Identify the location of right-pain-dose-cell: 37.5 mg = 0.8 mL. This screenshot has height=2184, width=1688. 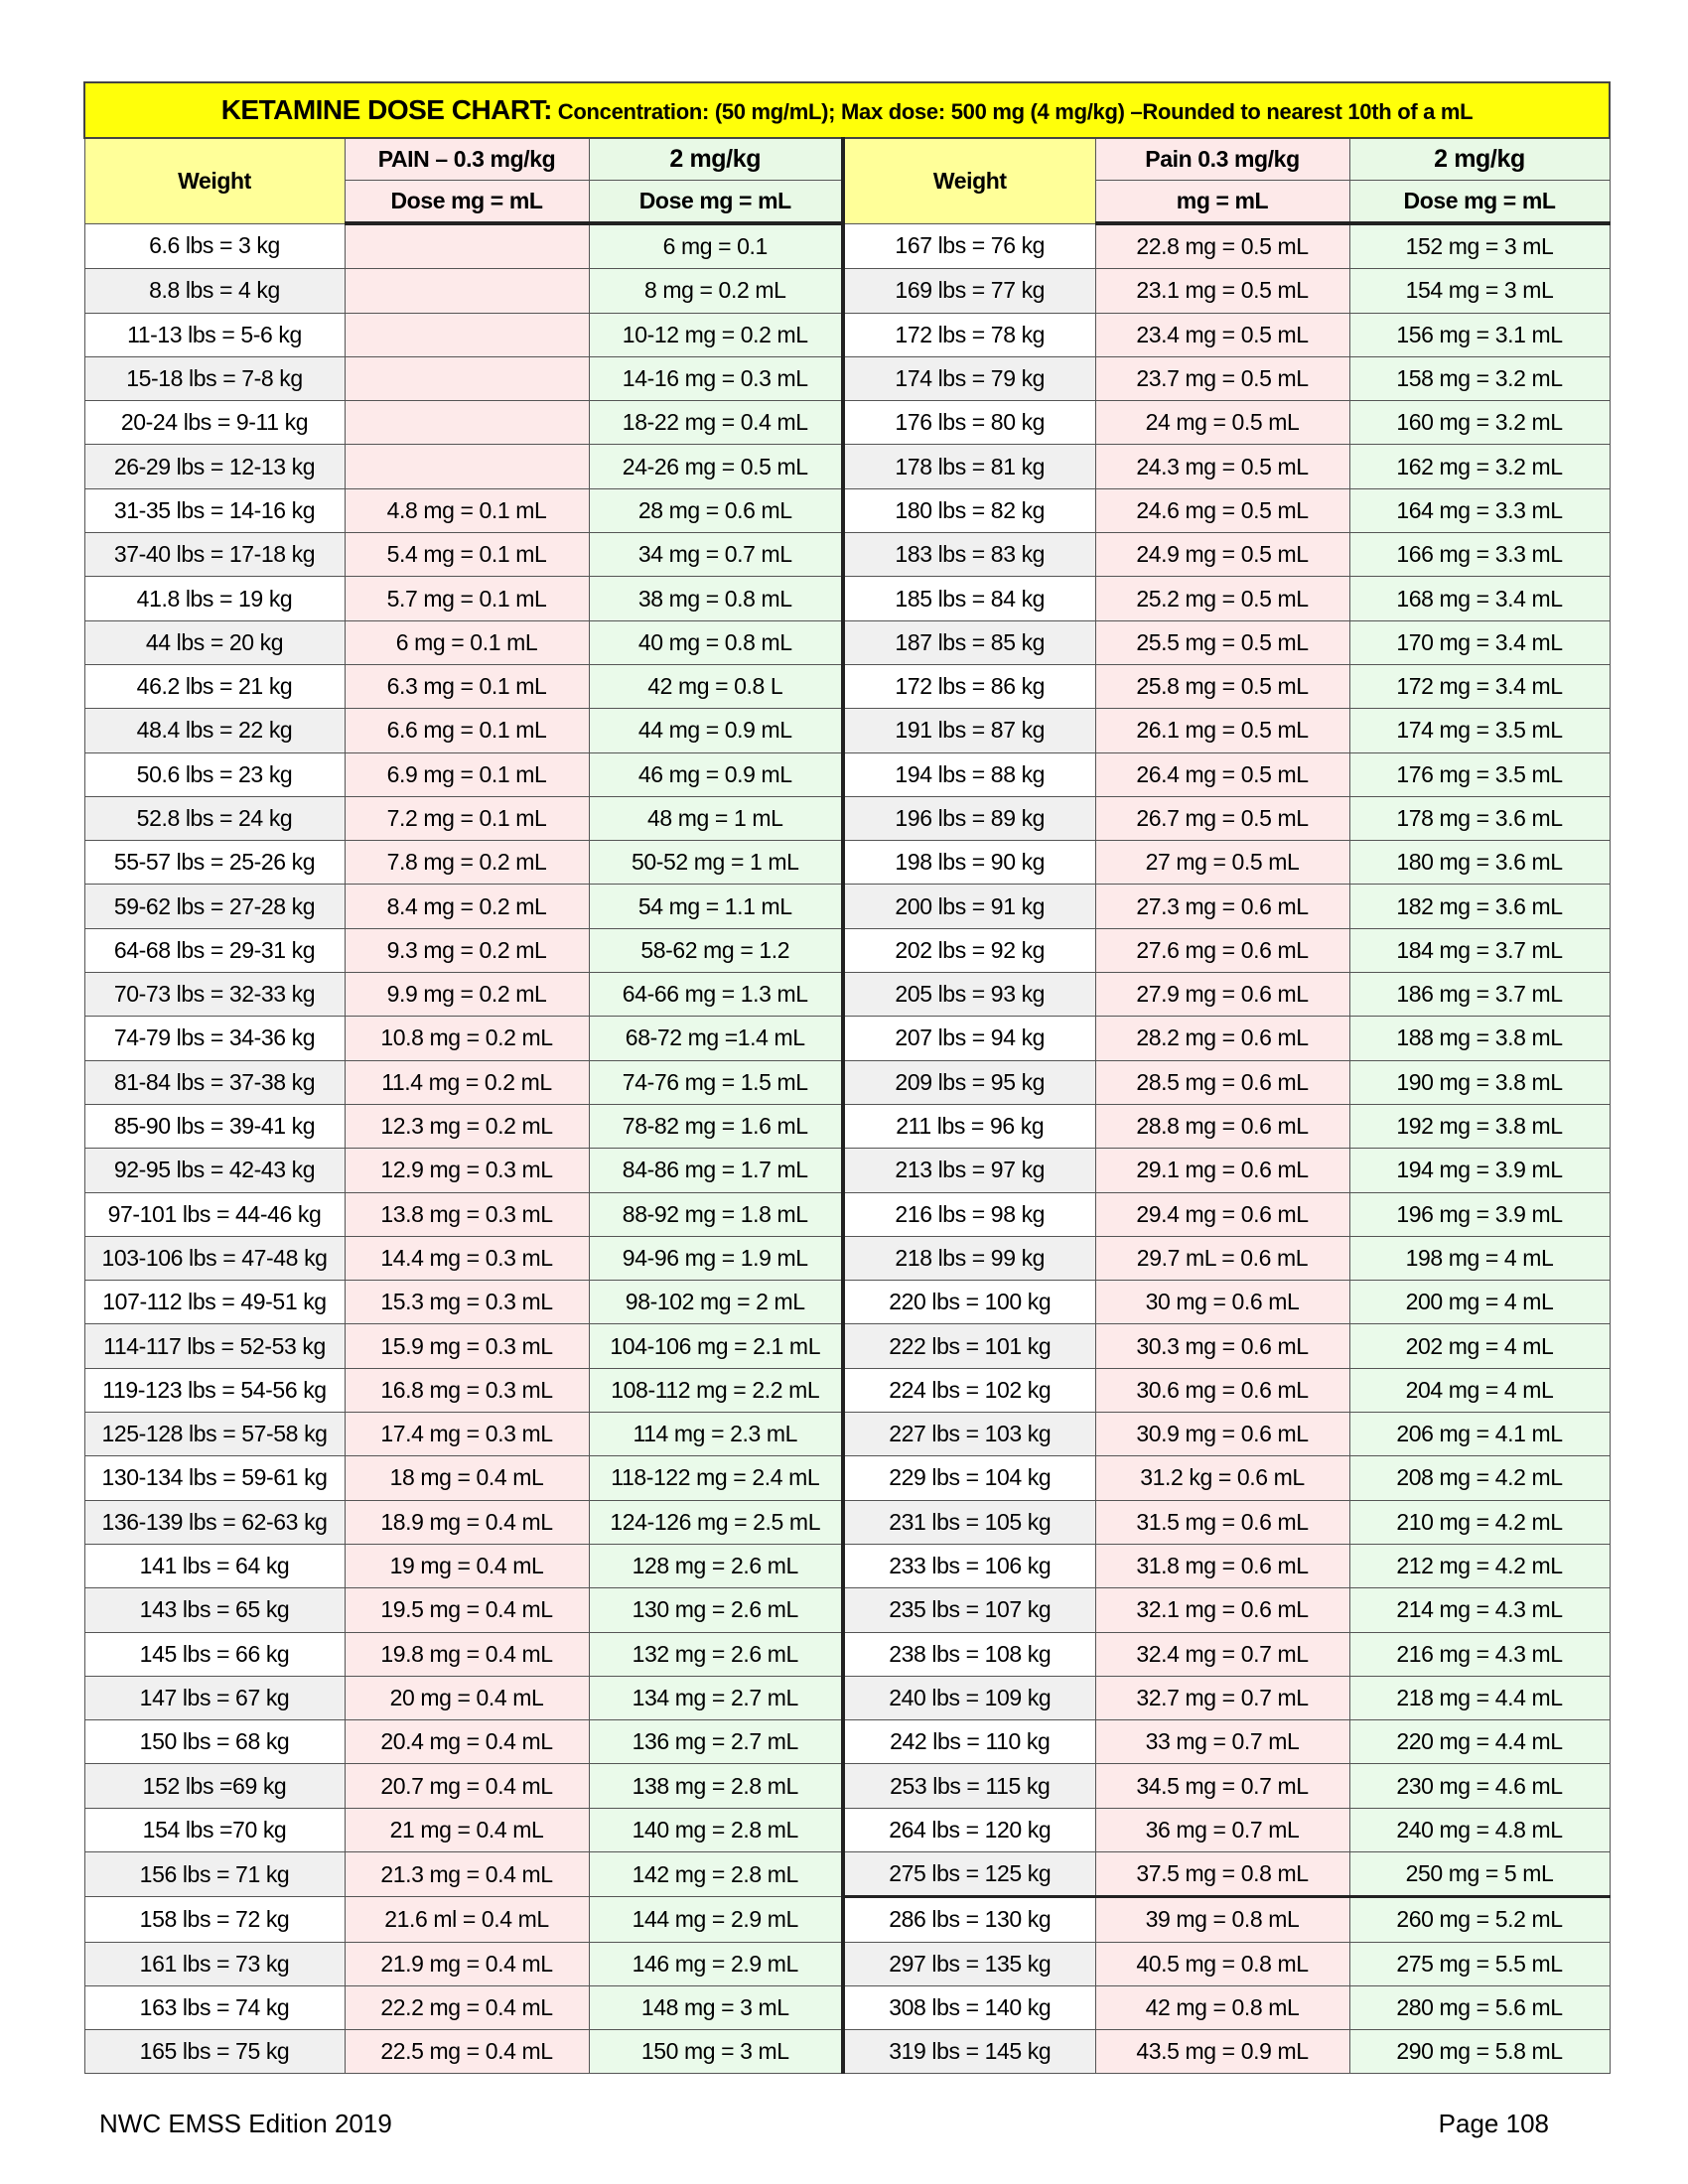
(1222, 1874).